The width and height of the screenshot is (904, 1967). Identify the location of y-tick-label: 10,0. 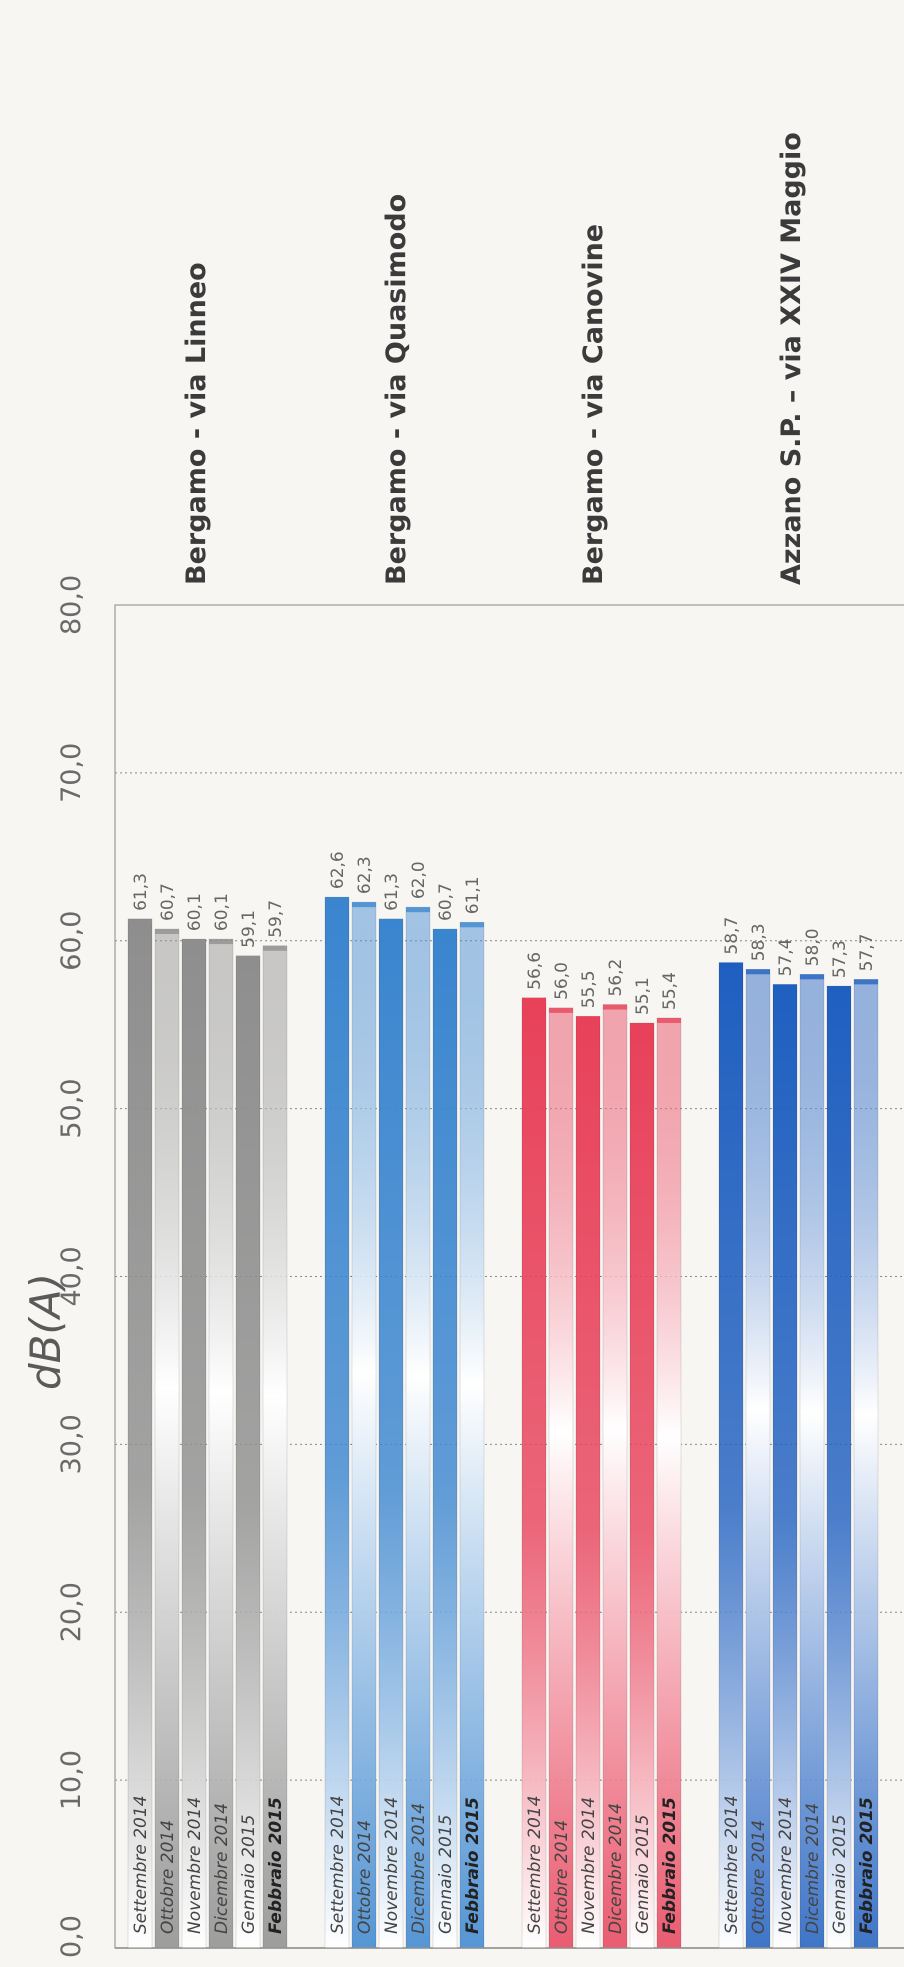
(71, 1780).